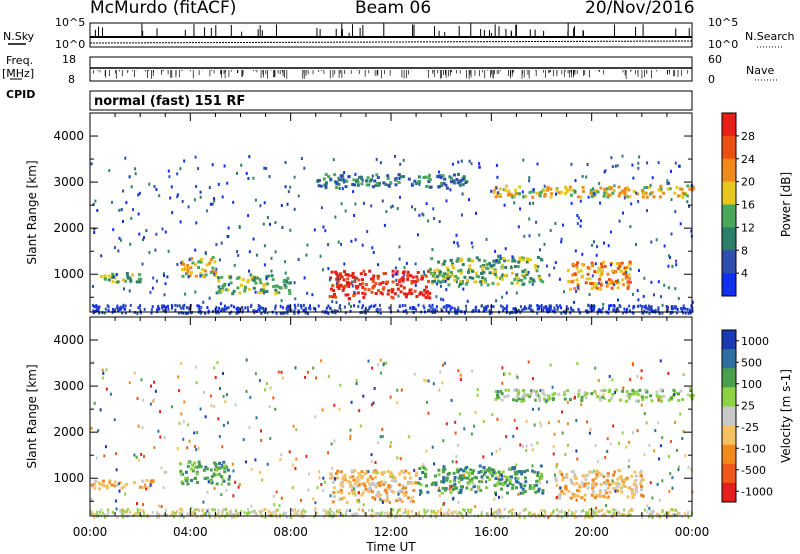 This screenshot has width=800, height=554. What do you see at coordinates (591, 532) in the screenshot?
I see `xtick-label: 20:00` at bounding box center [591, 532].